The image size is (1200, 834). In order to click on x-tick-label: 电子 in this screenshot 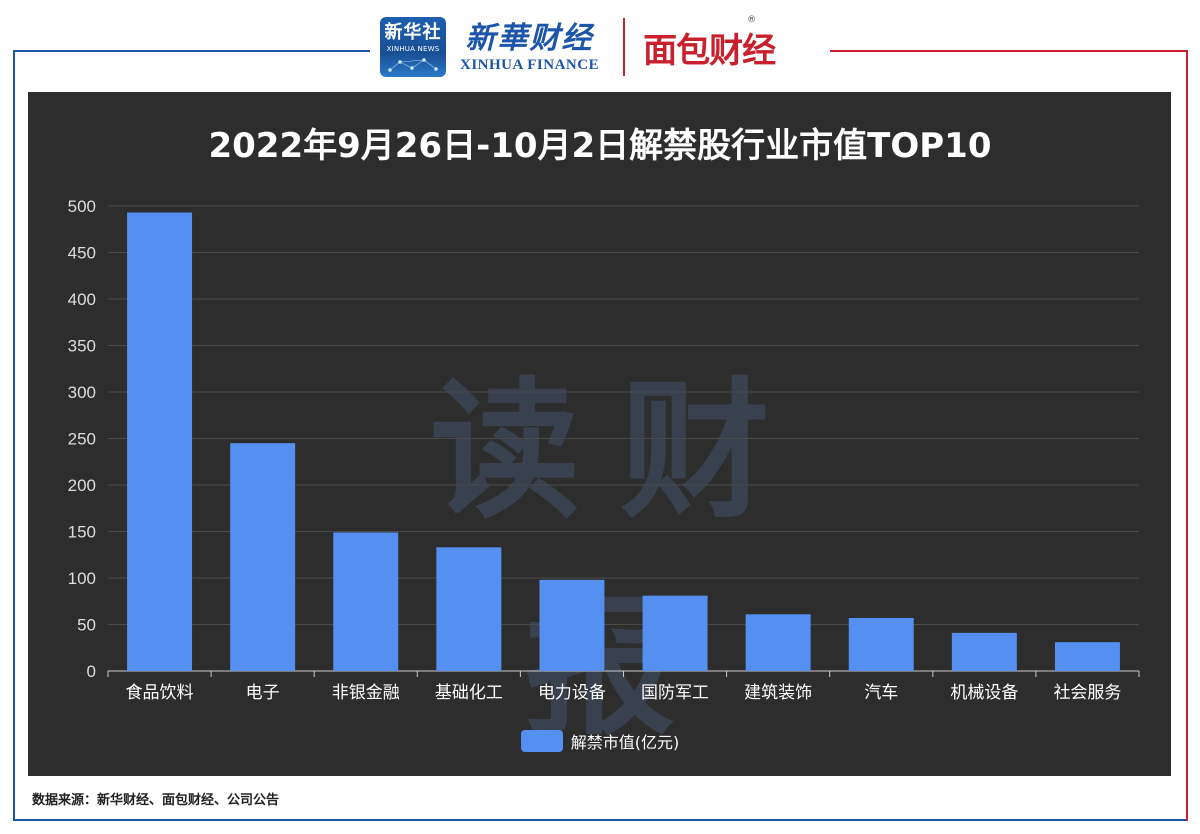, I will do `click(263, 693)`.